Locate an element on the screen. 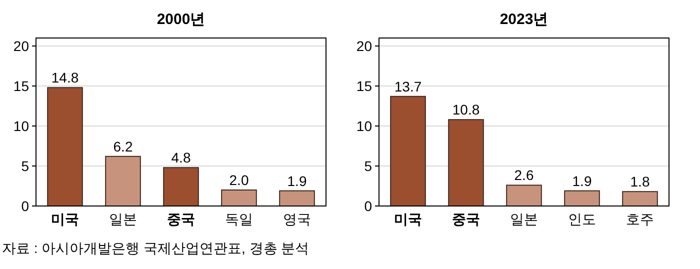 Image resolution: width=700 pixels, height=269 pixels. data-label: 1.8 is located at coordinates (640, 182).